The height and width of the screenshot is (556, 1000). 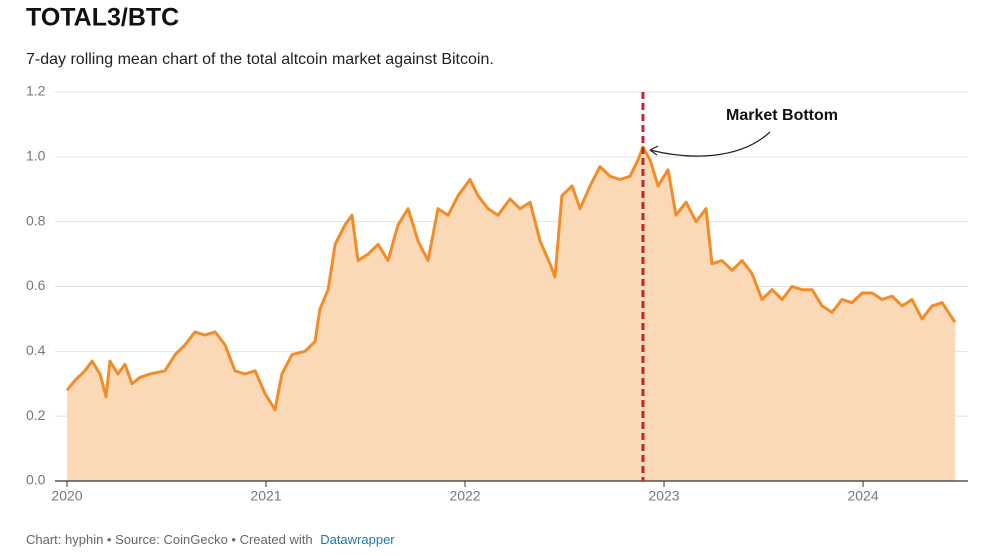 What do you see at coordinates (36, 350) in the screenshot?
I see `y-tick-label: 0.4` at bounding box center [36, 350].